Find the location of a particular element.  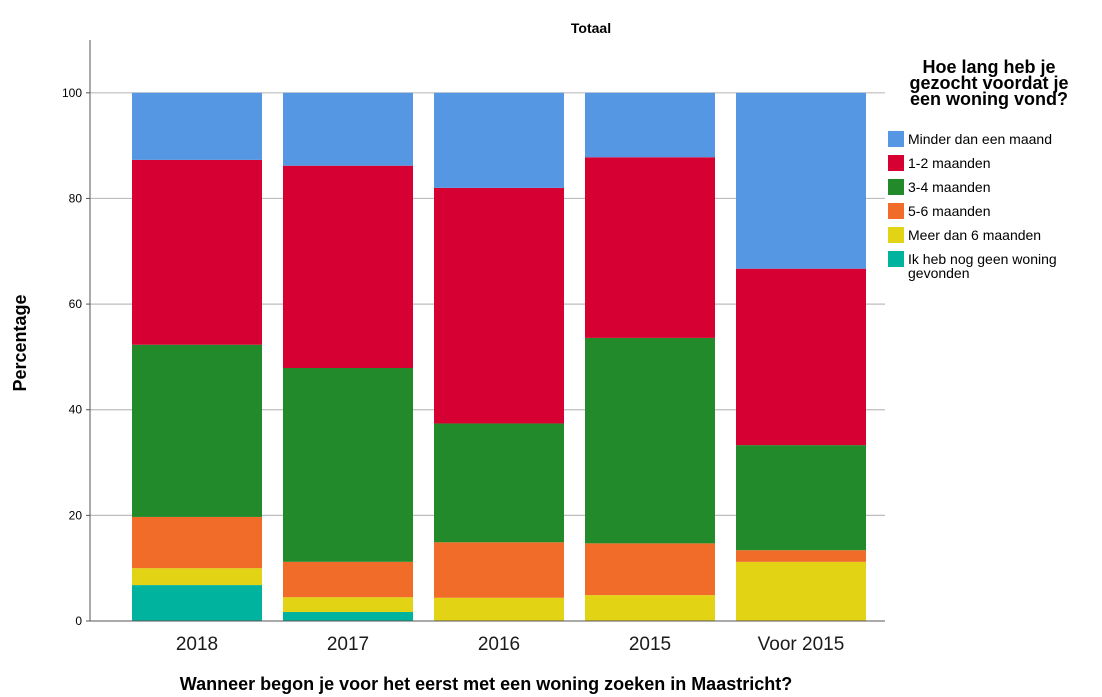

legend-label: Minder dan een maand is located at coordinates (980, 139).